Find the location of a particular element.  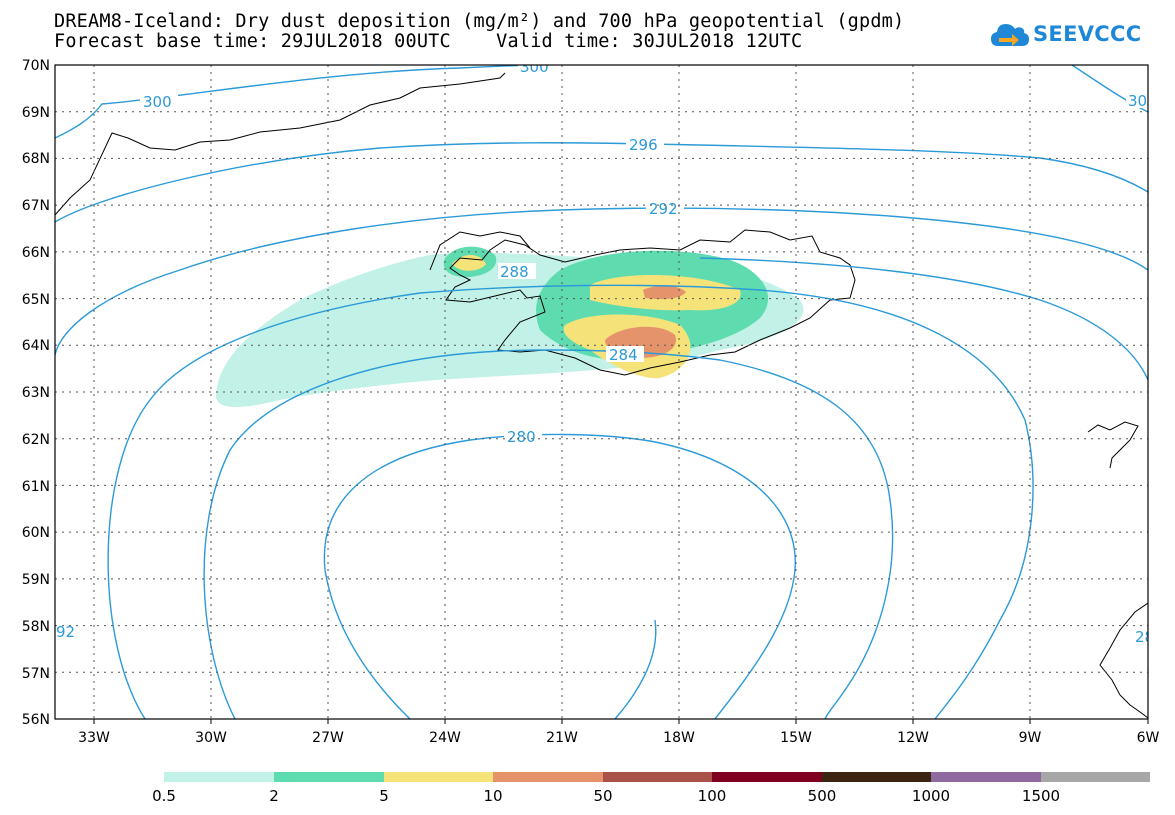

lat-label: 62N is located at coordinates (36, 440).